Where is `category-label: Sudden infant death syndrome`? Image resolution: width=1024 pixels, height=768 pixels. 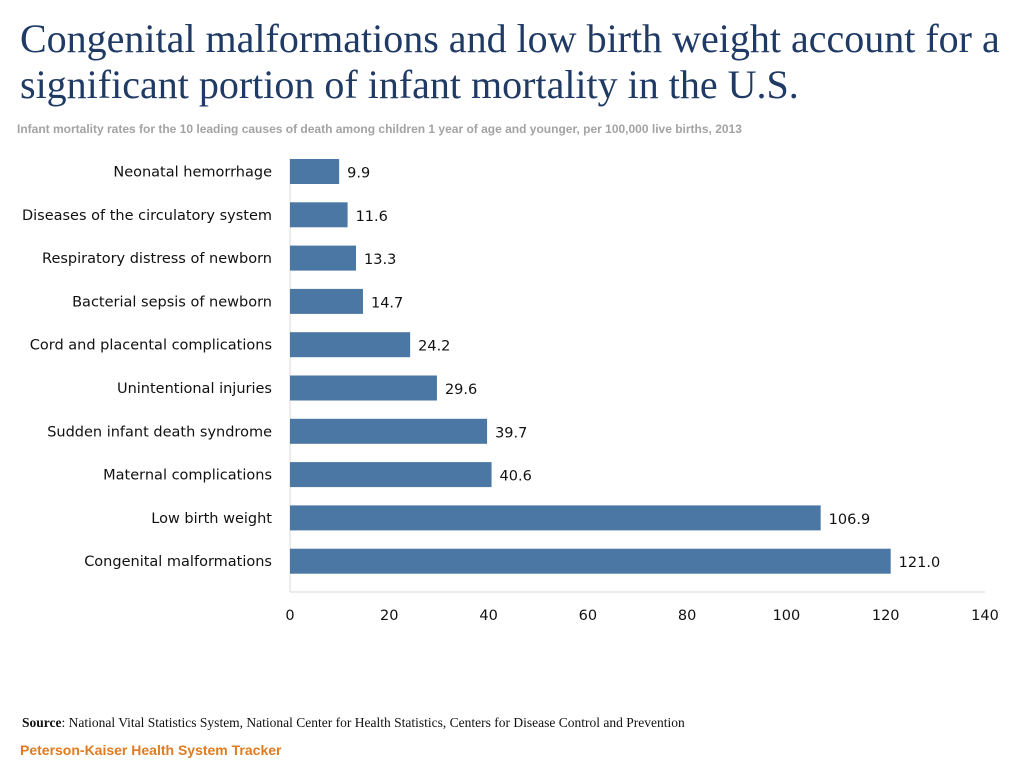
category-label: Sudden infant death syndrome is located at coordinates (159, 432).